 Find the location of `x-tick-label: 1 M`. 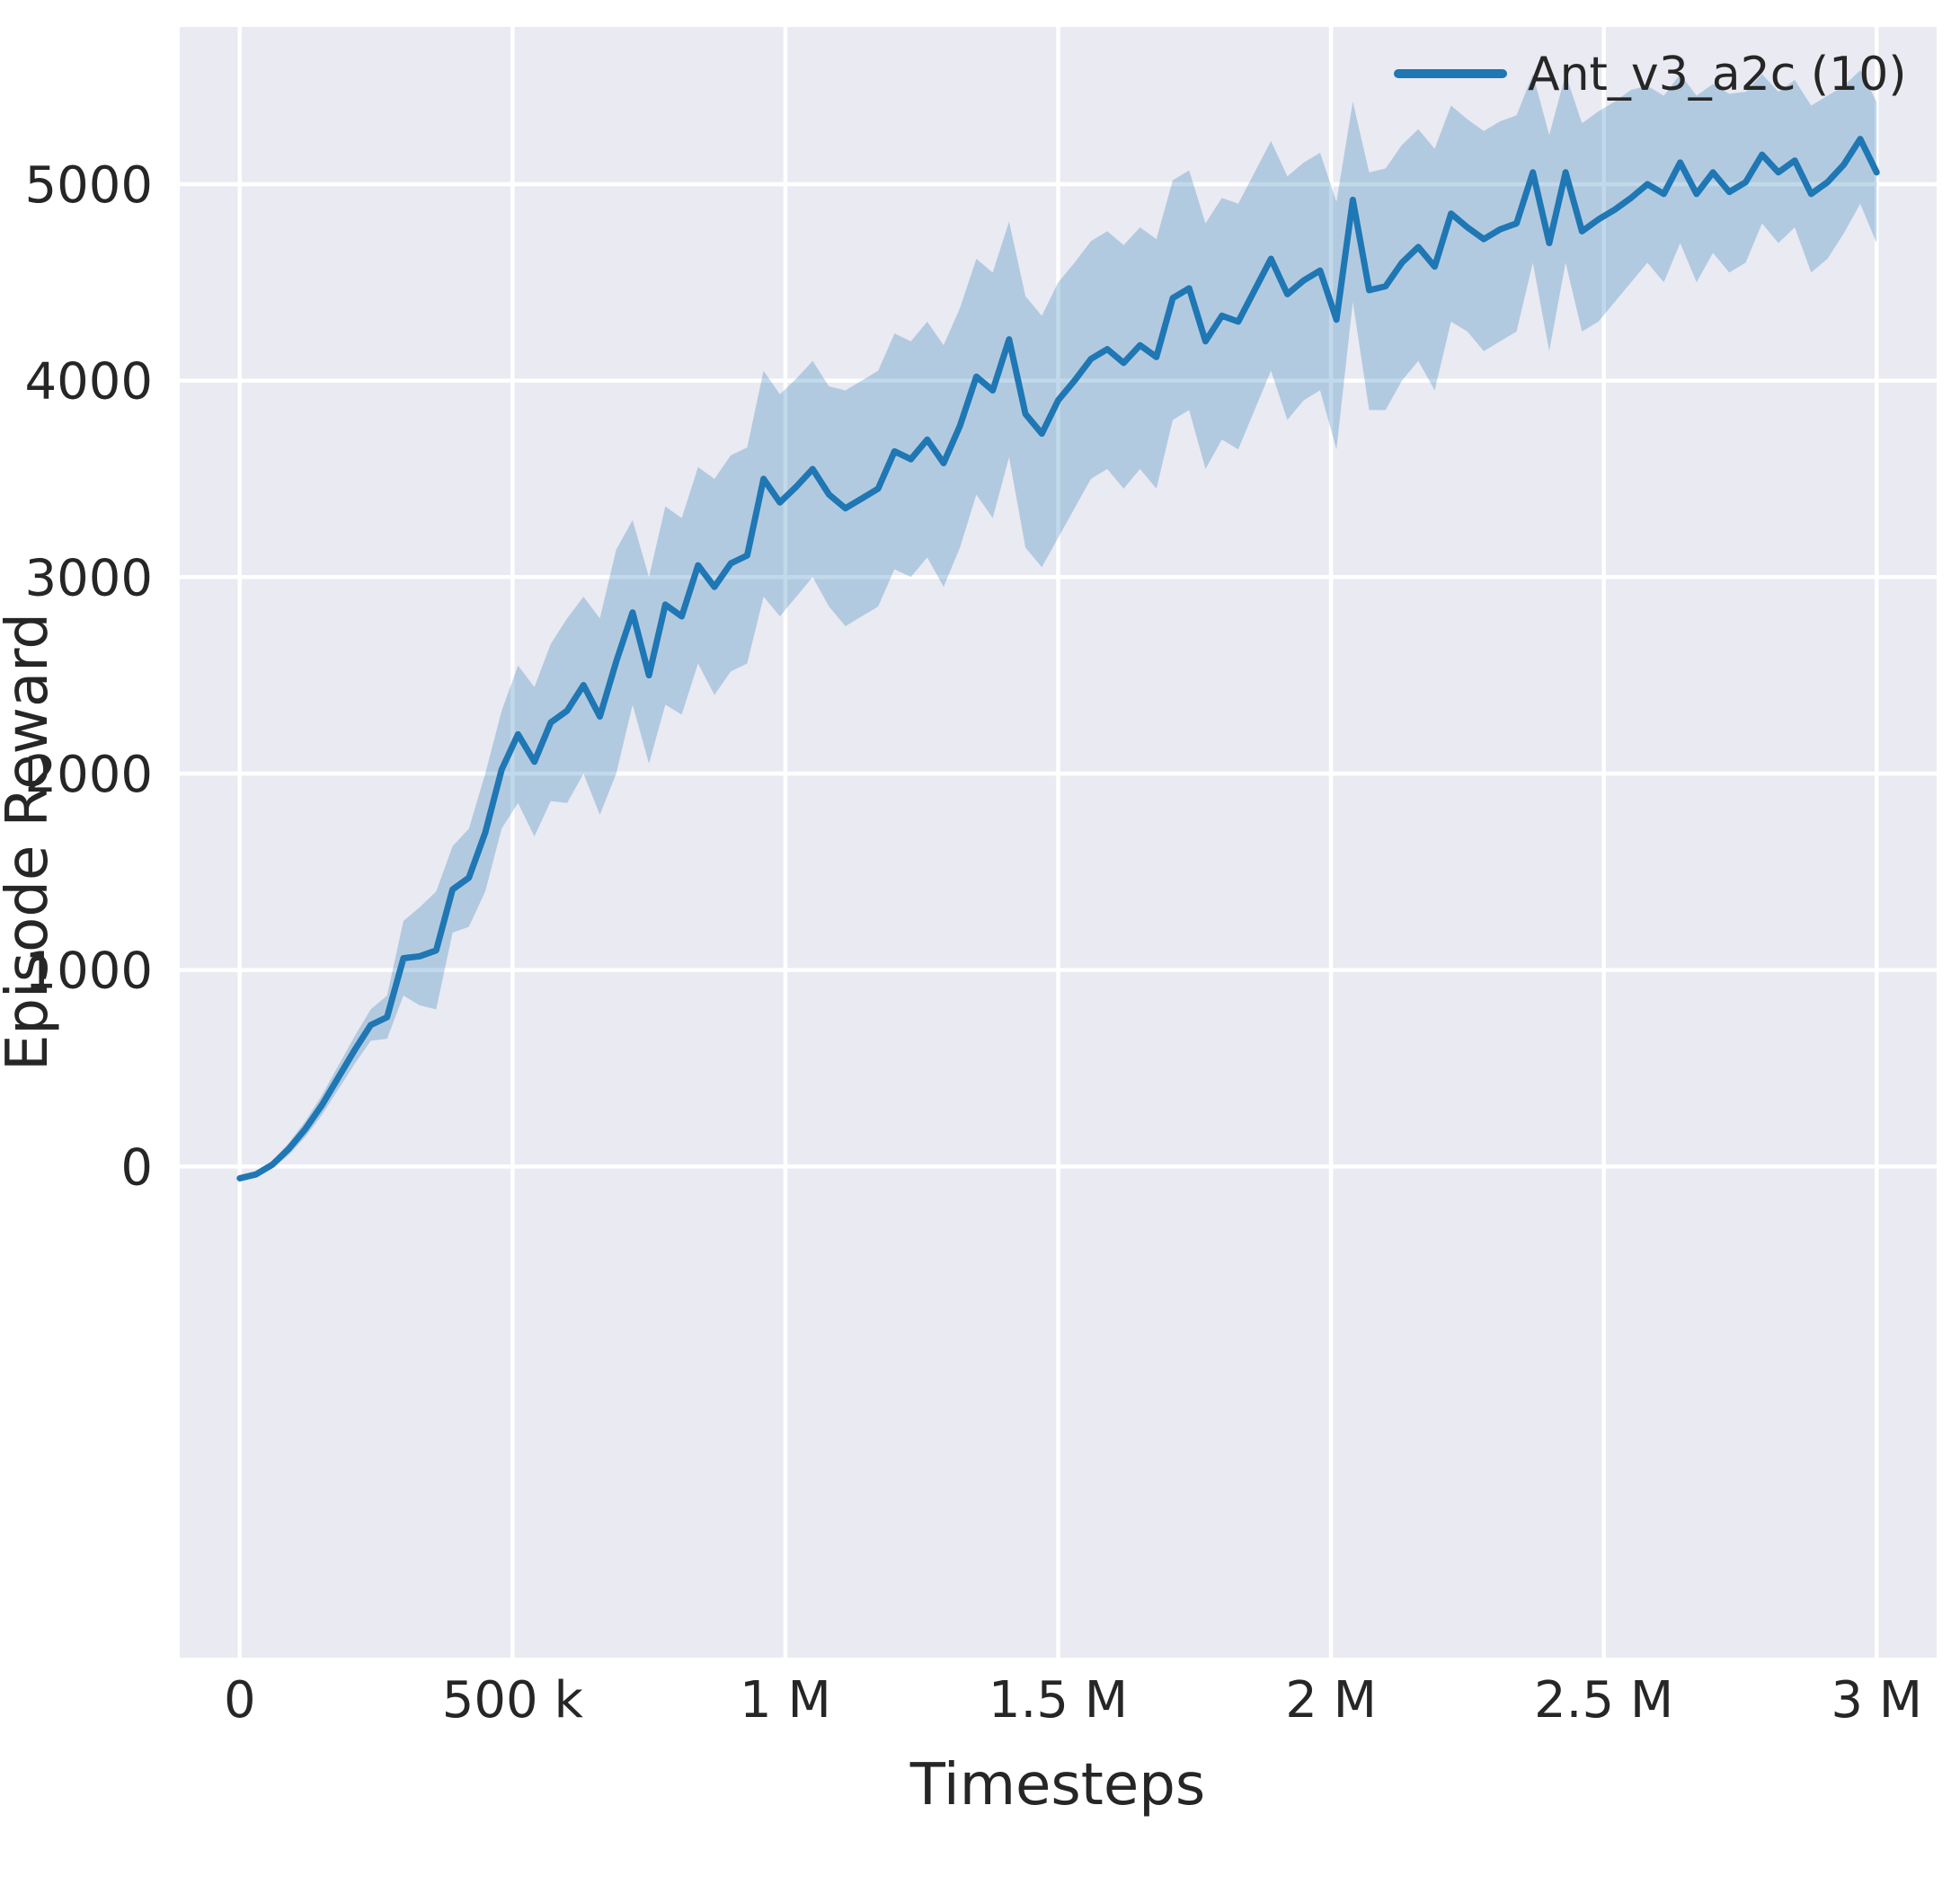

x-tick-label: 1 M is located at coordinates (785, 1700).